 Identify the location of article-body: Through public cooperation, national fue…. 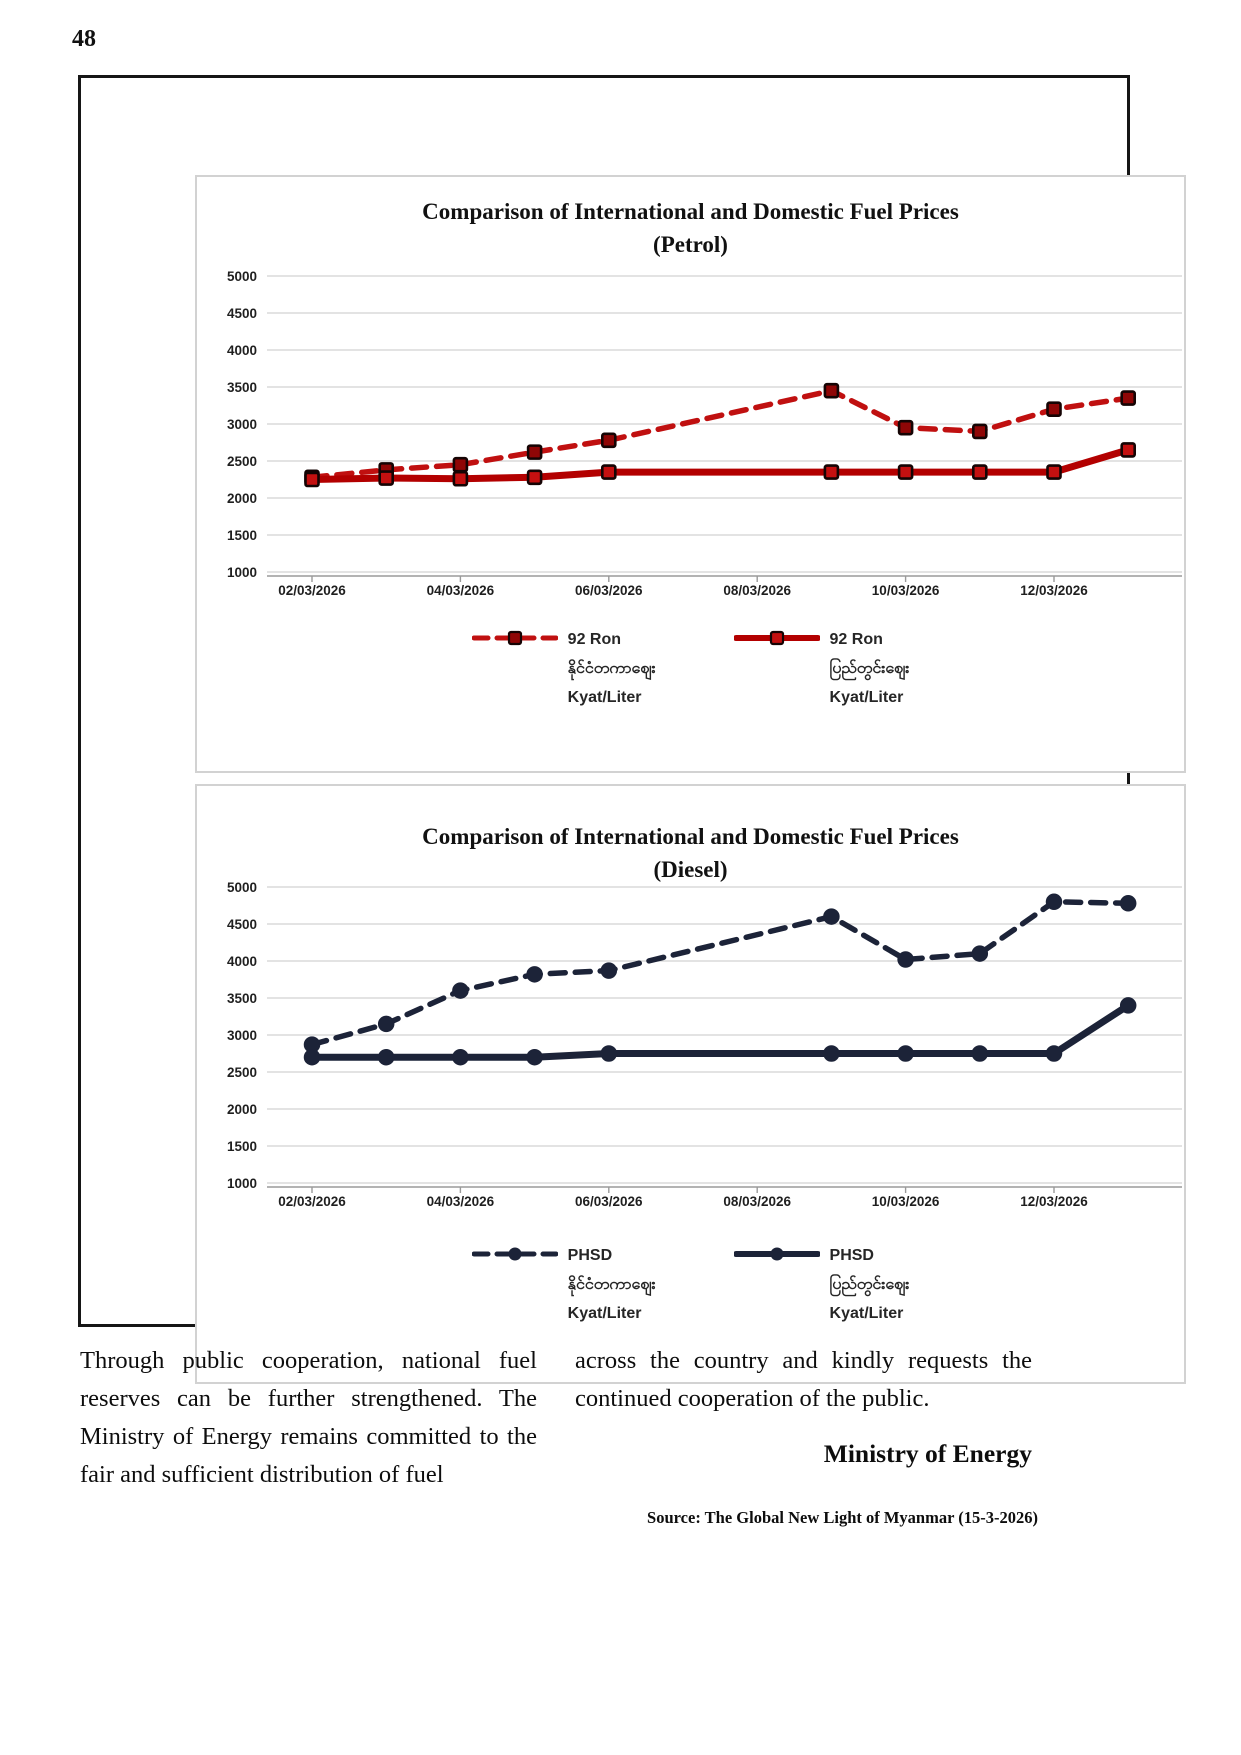
(556, 1418).